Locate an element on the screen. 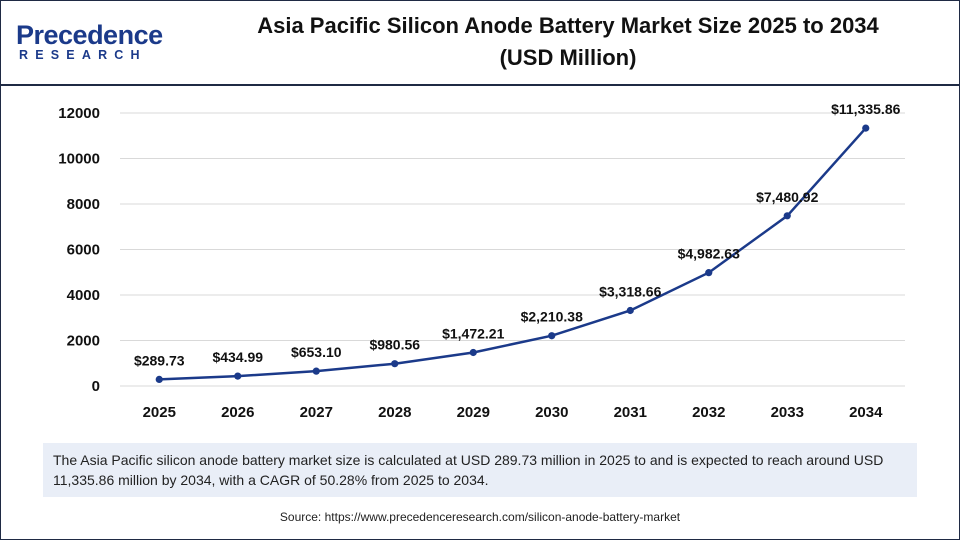 The image size is (960, 540). data-label: $11,335.86 is located at coordinates (866, 109).